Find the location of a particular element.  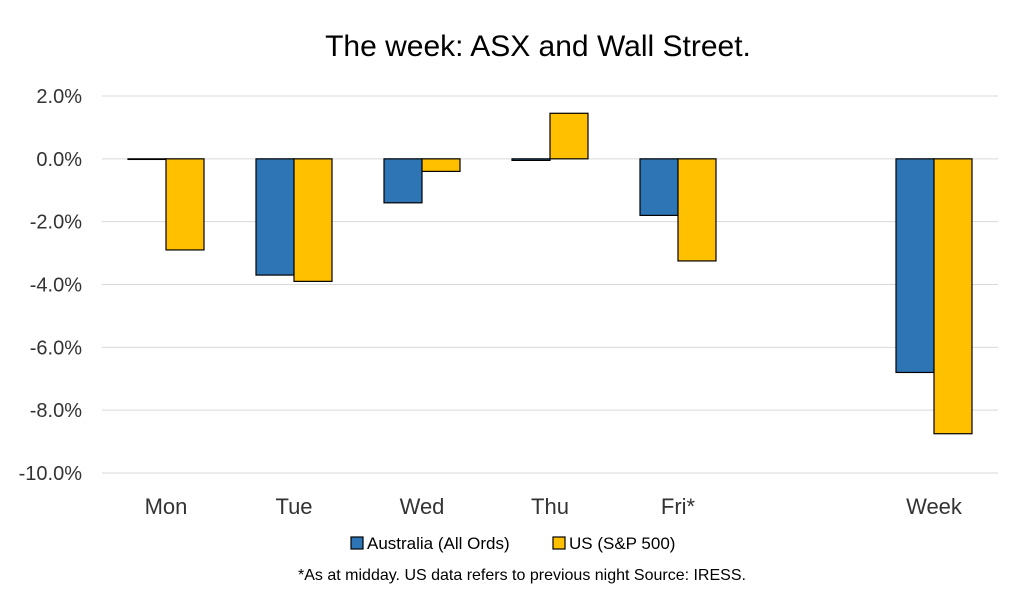

x-category-label: Wed is located at coordinates (422, 506).